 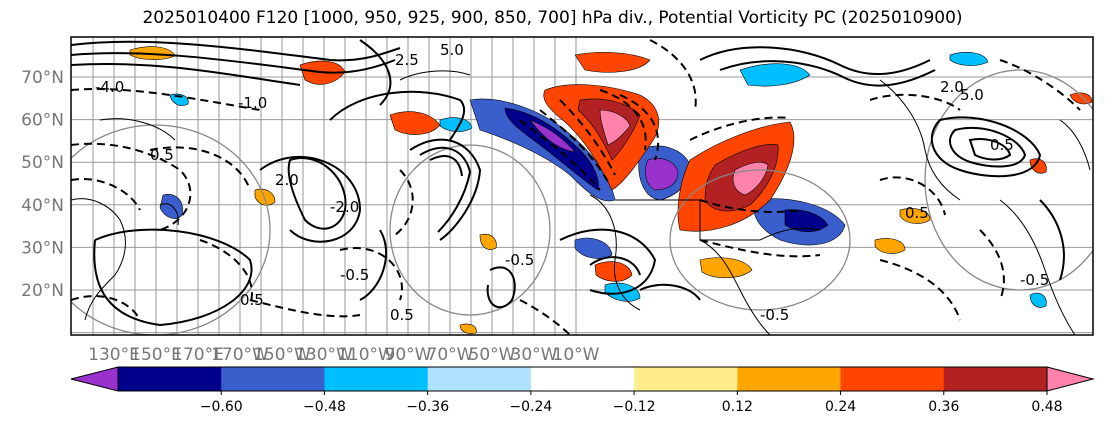 What do you see at coordinates (109, 87) in the screenshot?
I see `contour-label: -4.0` at bounding box center [109, 87].